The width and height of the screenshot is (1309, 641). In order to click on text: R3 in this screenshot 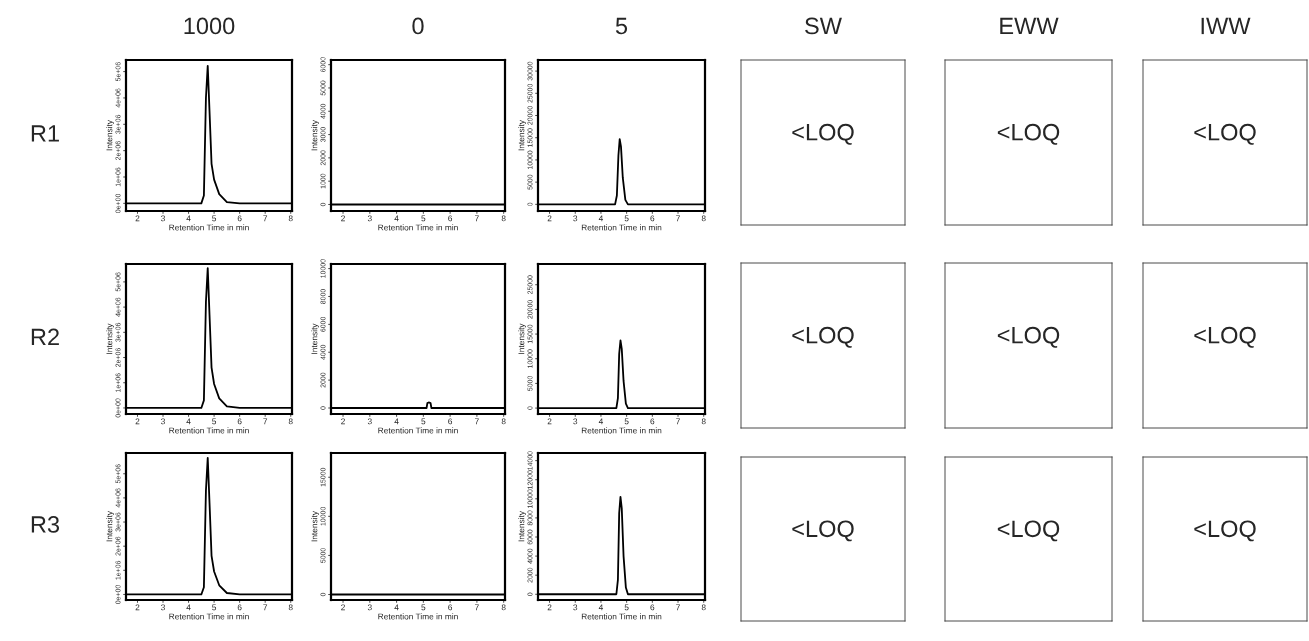, I will do `click(45, 524)`.